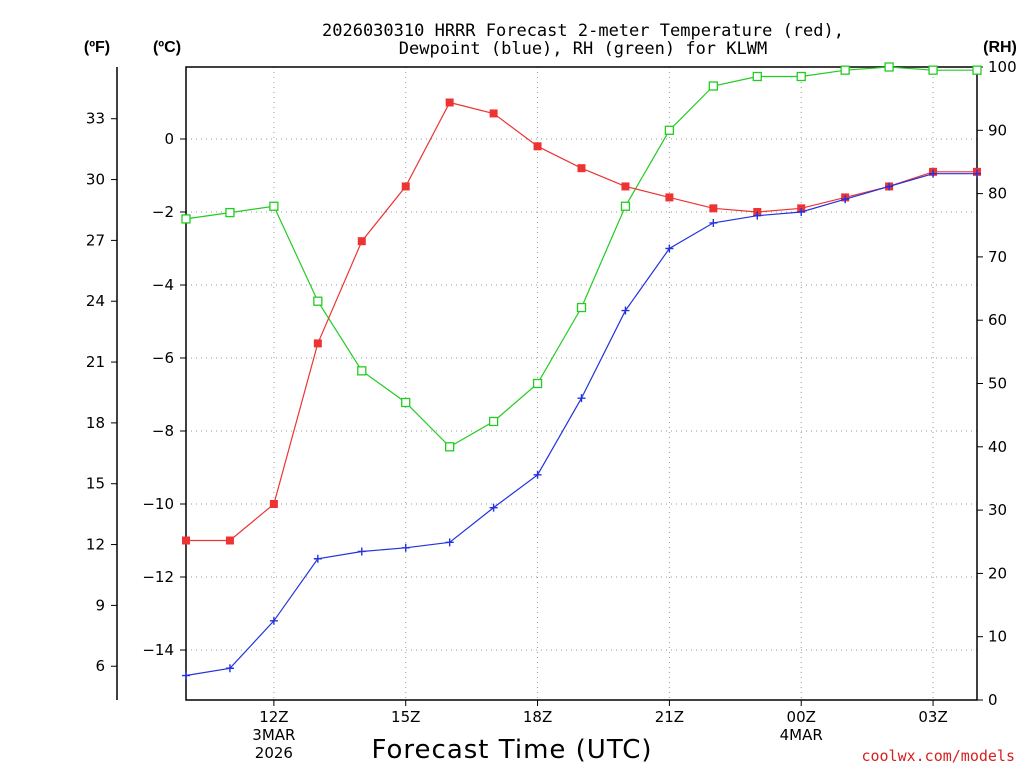 The image size is (1024, 768). I want to click on rh-tick-label: 40, so click(997, 447).